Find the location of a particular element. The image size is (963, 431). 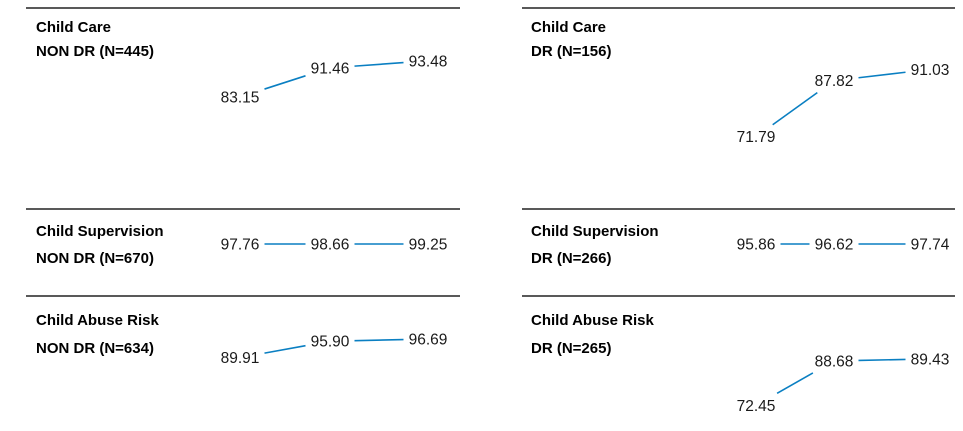

data-label: 98.66 is located at coordinates (330, 245).